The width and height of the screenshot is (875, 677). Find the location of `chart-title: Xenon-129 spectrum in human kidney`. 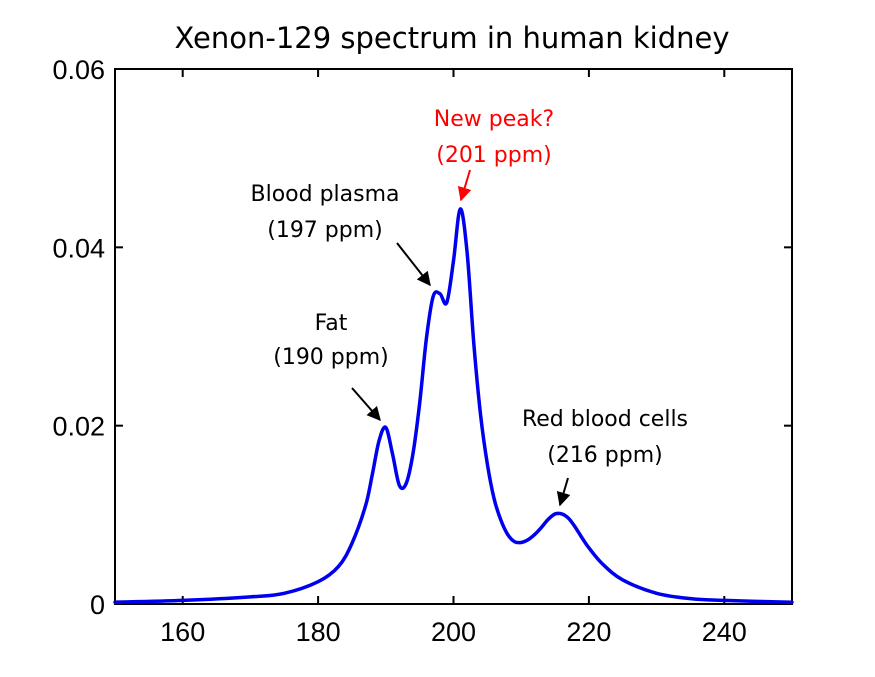

chart-title: Xenon-129 spectrum in human kidney is located at coordinates (451, 38).